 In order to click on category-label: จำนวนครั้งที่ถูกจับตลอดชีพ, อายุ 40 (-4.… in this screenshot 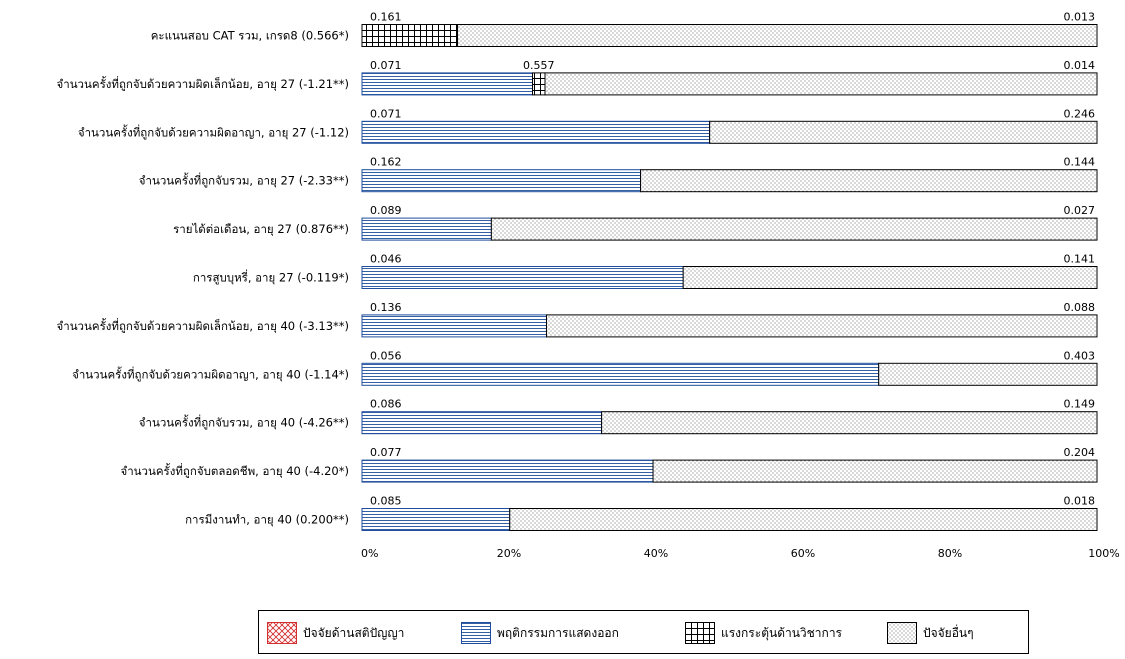, I will do `click(234, 470)`.